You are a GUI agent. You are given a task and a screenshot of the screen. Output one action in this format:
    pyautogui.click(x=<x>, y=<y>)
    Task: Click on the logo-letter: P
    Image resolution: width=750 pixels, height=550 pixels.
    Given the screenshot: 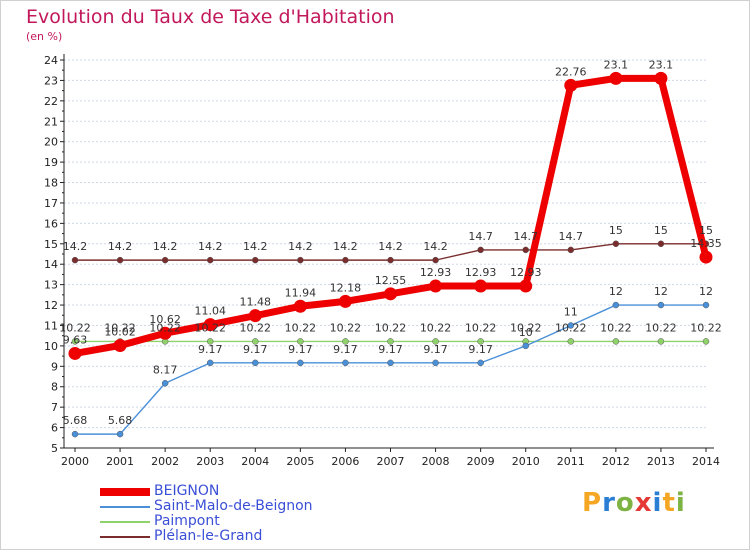 What is the action you would take?
    pyautogui.click(x=592, y=503)
    